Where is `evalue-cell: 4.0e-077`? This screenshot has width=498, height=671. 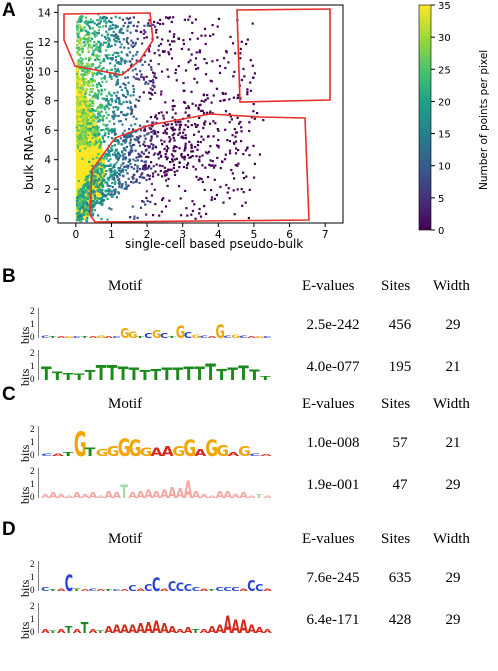
evalue-cell: 4.0e-077 is located at coordinates (333, 367).